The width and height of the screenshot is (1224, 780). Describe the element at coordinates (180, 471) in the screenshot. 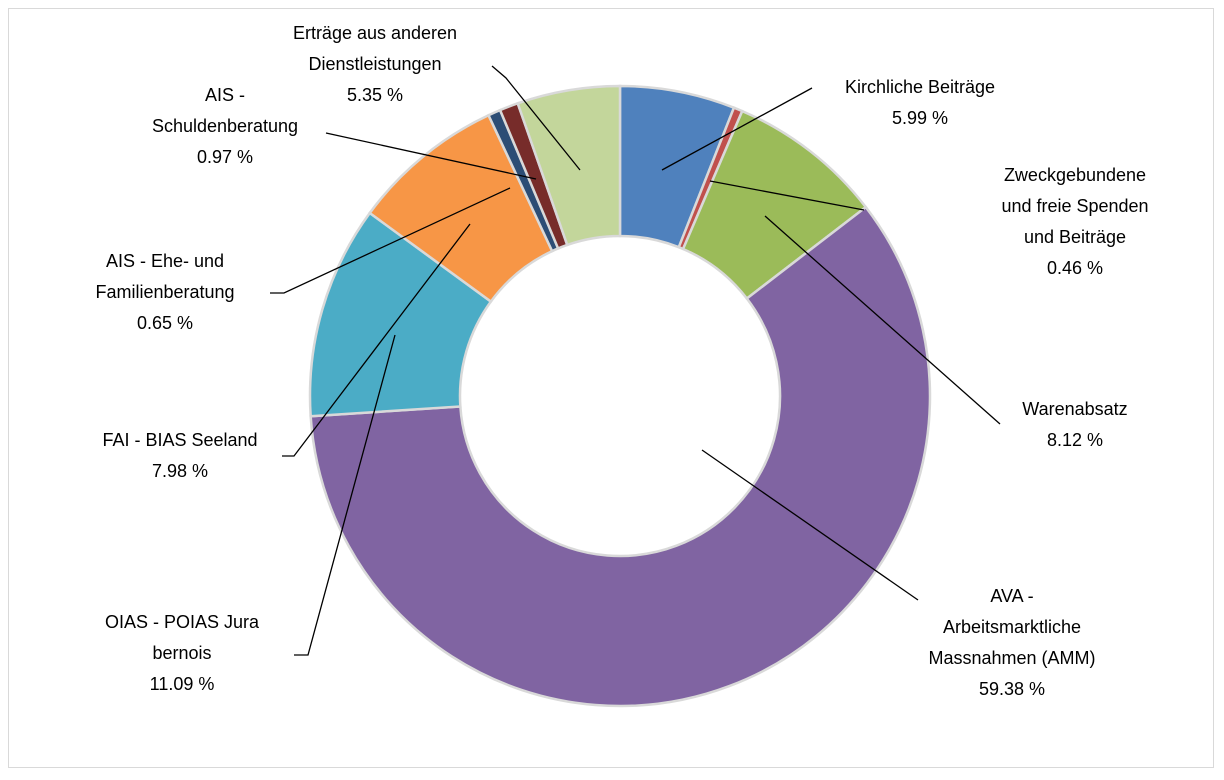

I see `value-label: 7.98 %` at that location.